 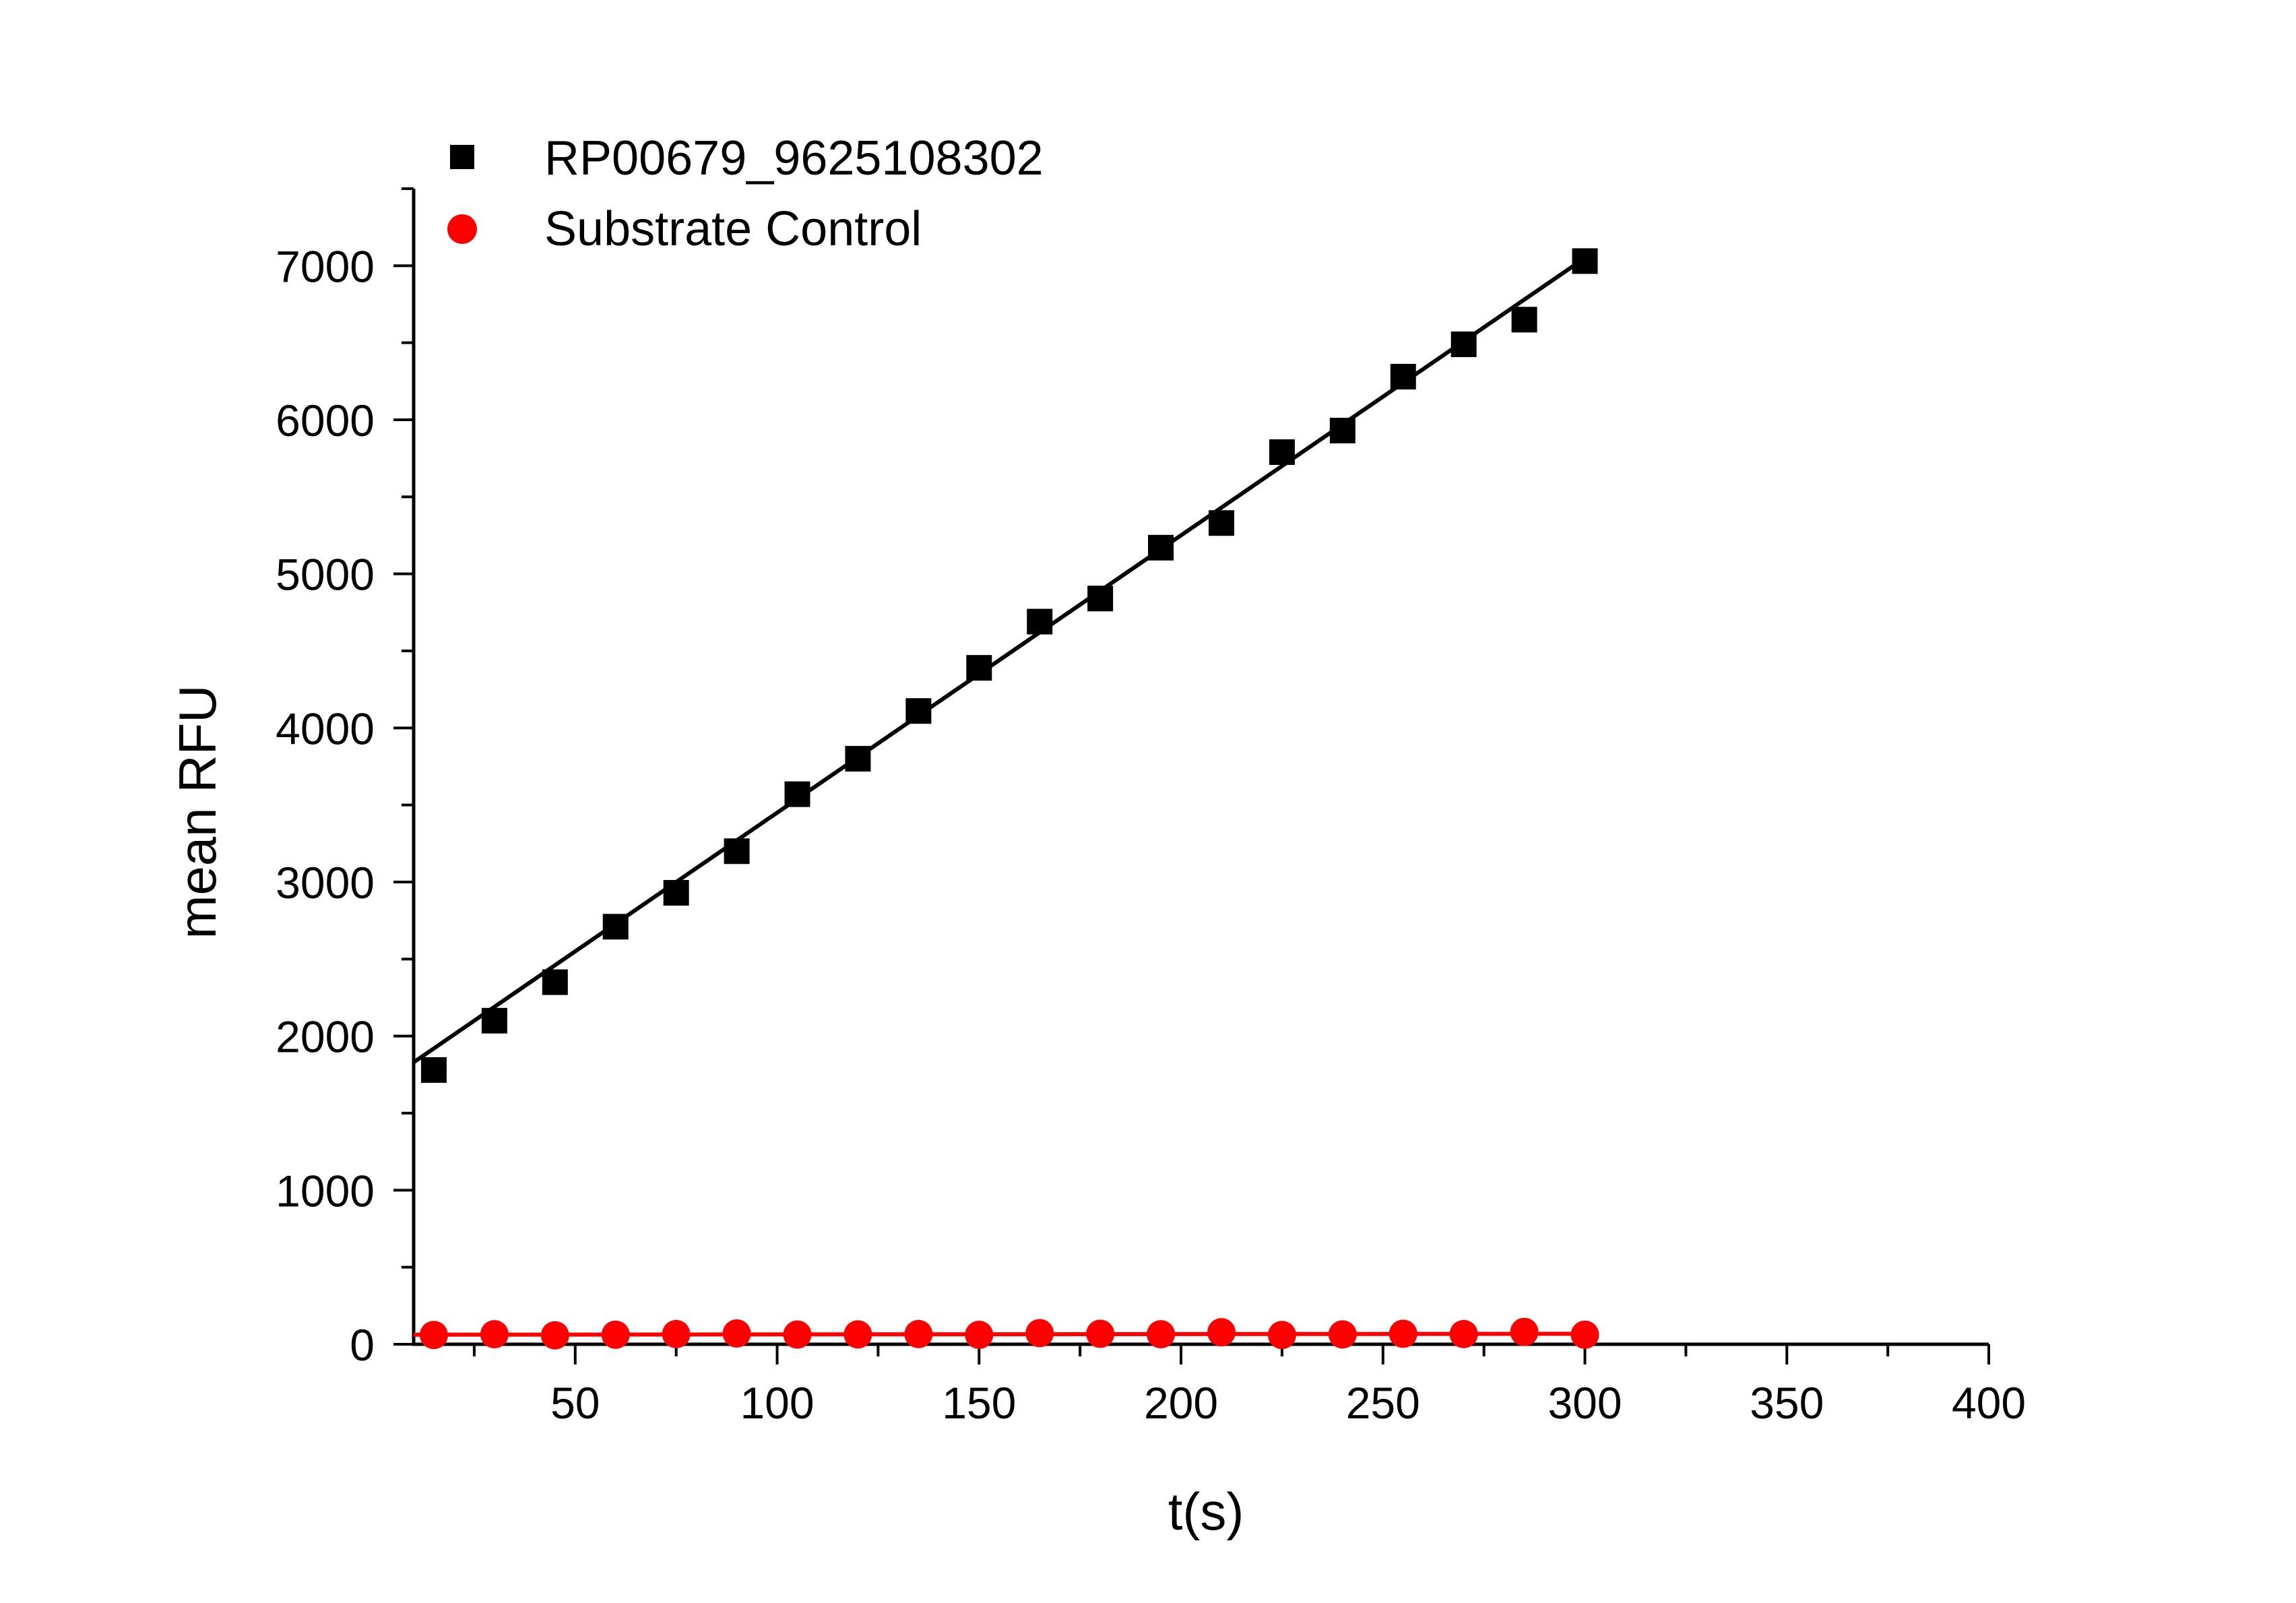 I want to click on y-tick-label: 2000, so click(x=325, y=1037).